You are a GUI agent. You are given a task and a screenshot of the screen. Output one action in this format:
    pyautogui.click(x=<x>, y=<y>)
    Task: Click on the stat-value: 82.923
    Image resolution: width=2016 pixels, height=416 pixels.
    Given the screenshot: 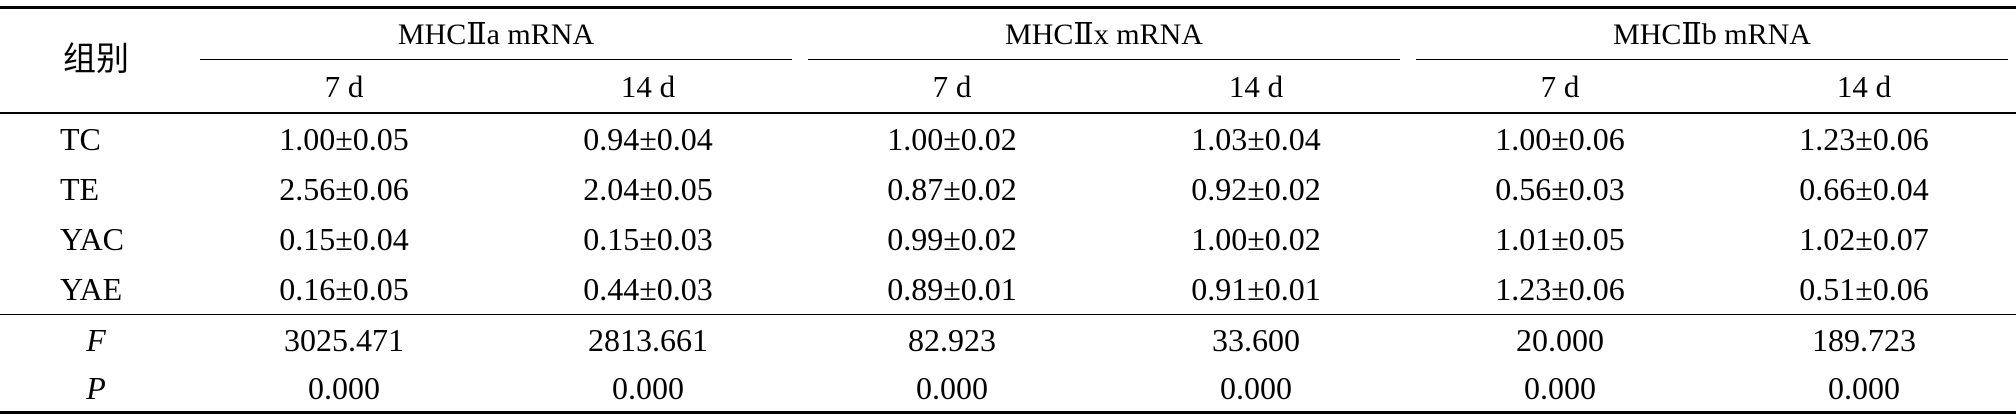 What is the action you would take?
    pyautogui.click(x=952, y=340)
    